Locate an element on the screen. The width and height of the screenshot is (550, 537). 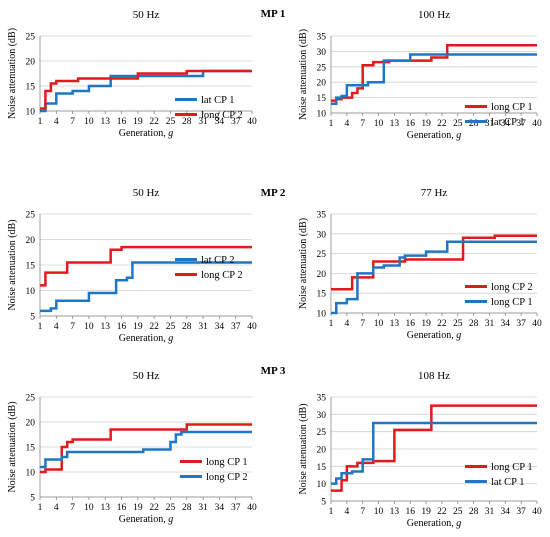
y-tick-label: 15 is located at coordinates (322, 295).